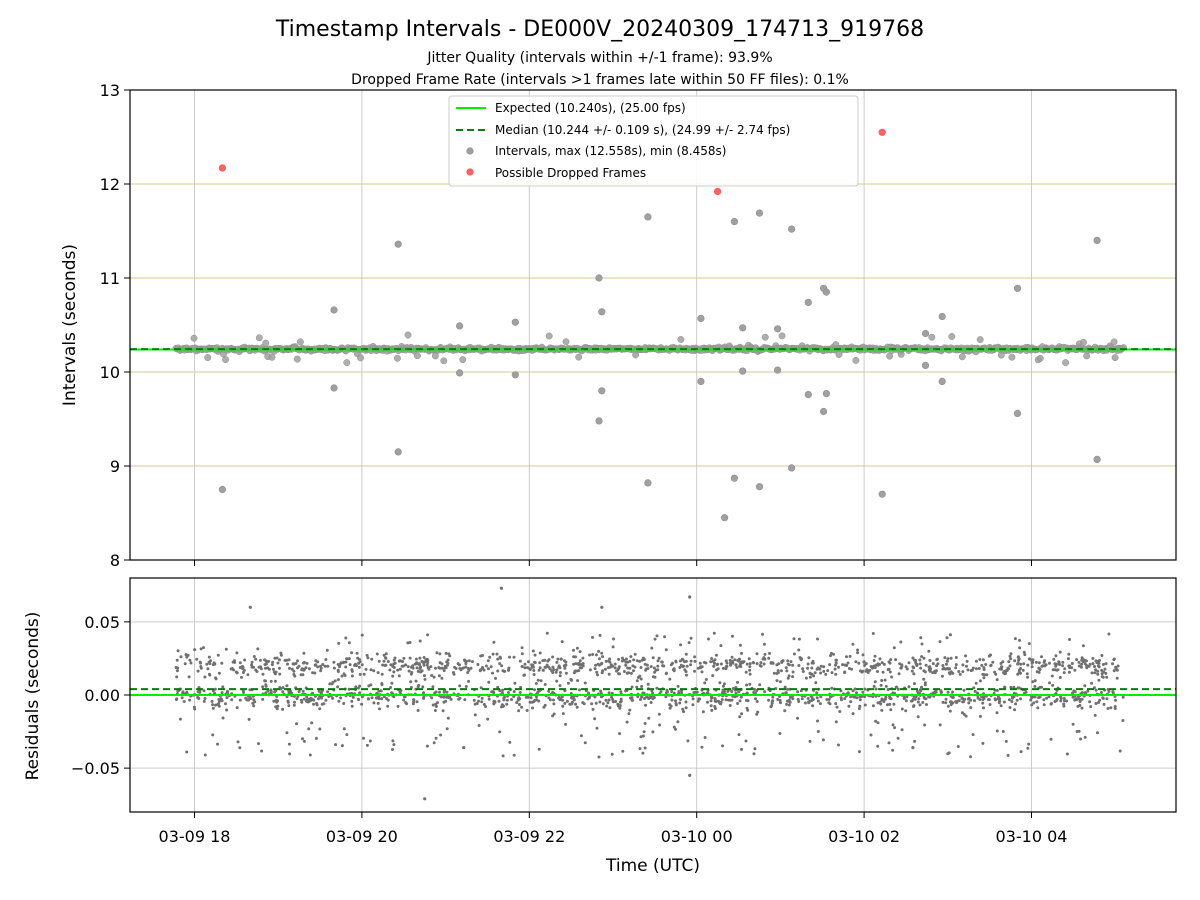 Image resolution: width=1200 pixels, height=900 pixels. What do you see at coordinates (501, 588) in the screenshot?
I see `residual-outlier-point` at bounding box center [501, 588].